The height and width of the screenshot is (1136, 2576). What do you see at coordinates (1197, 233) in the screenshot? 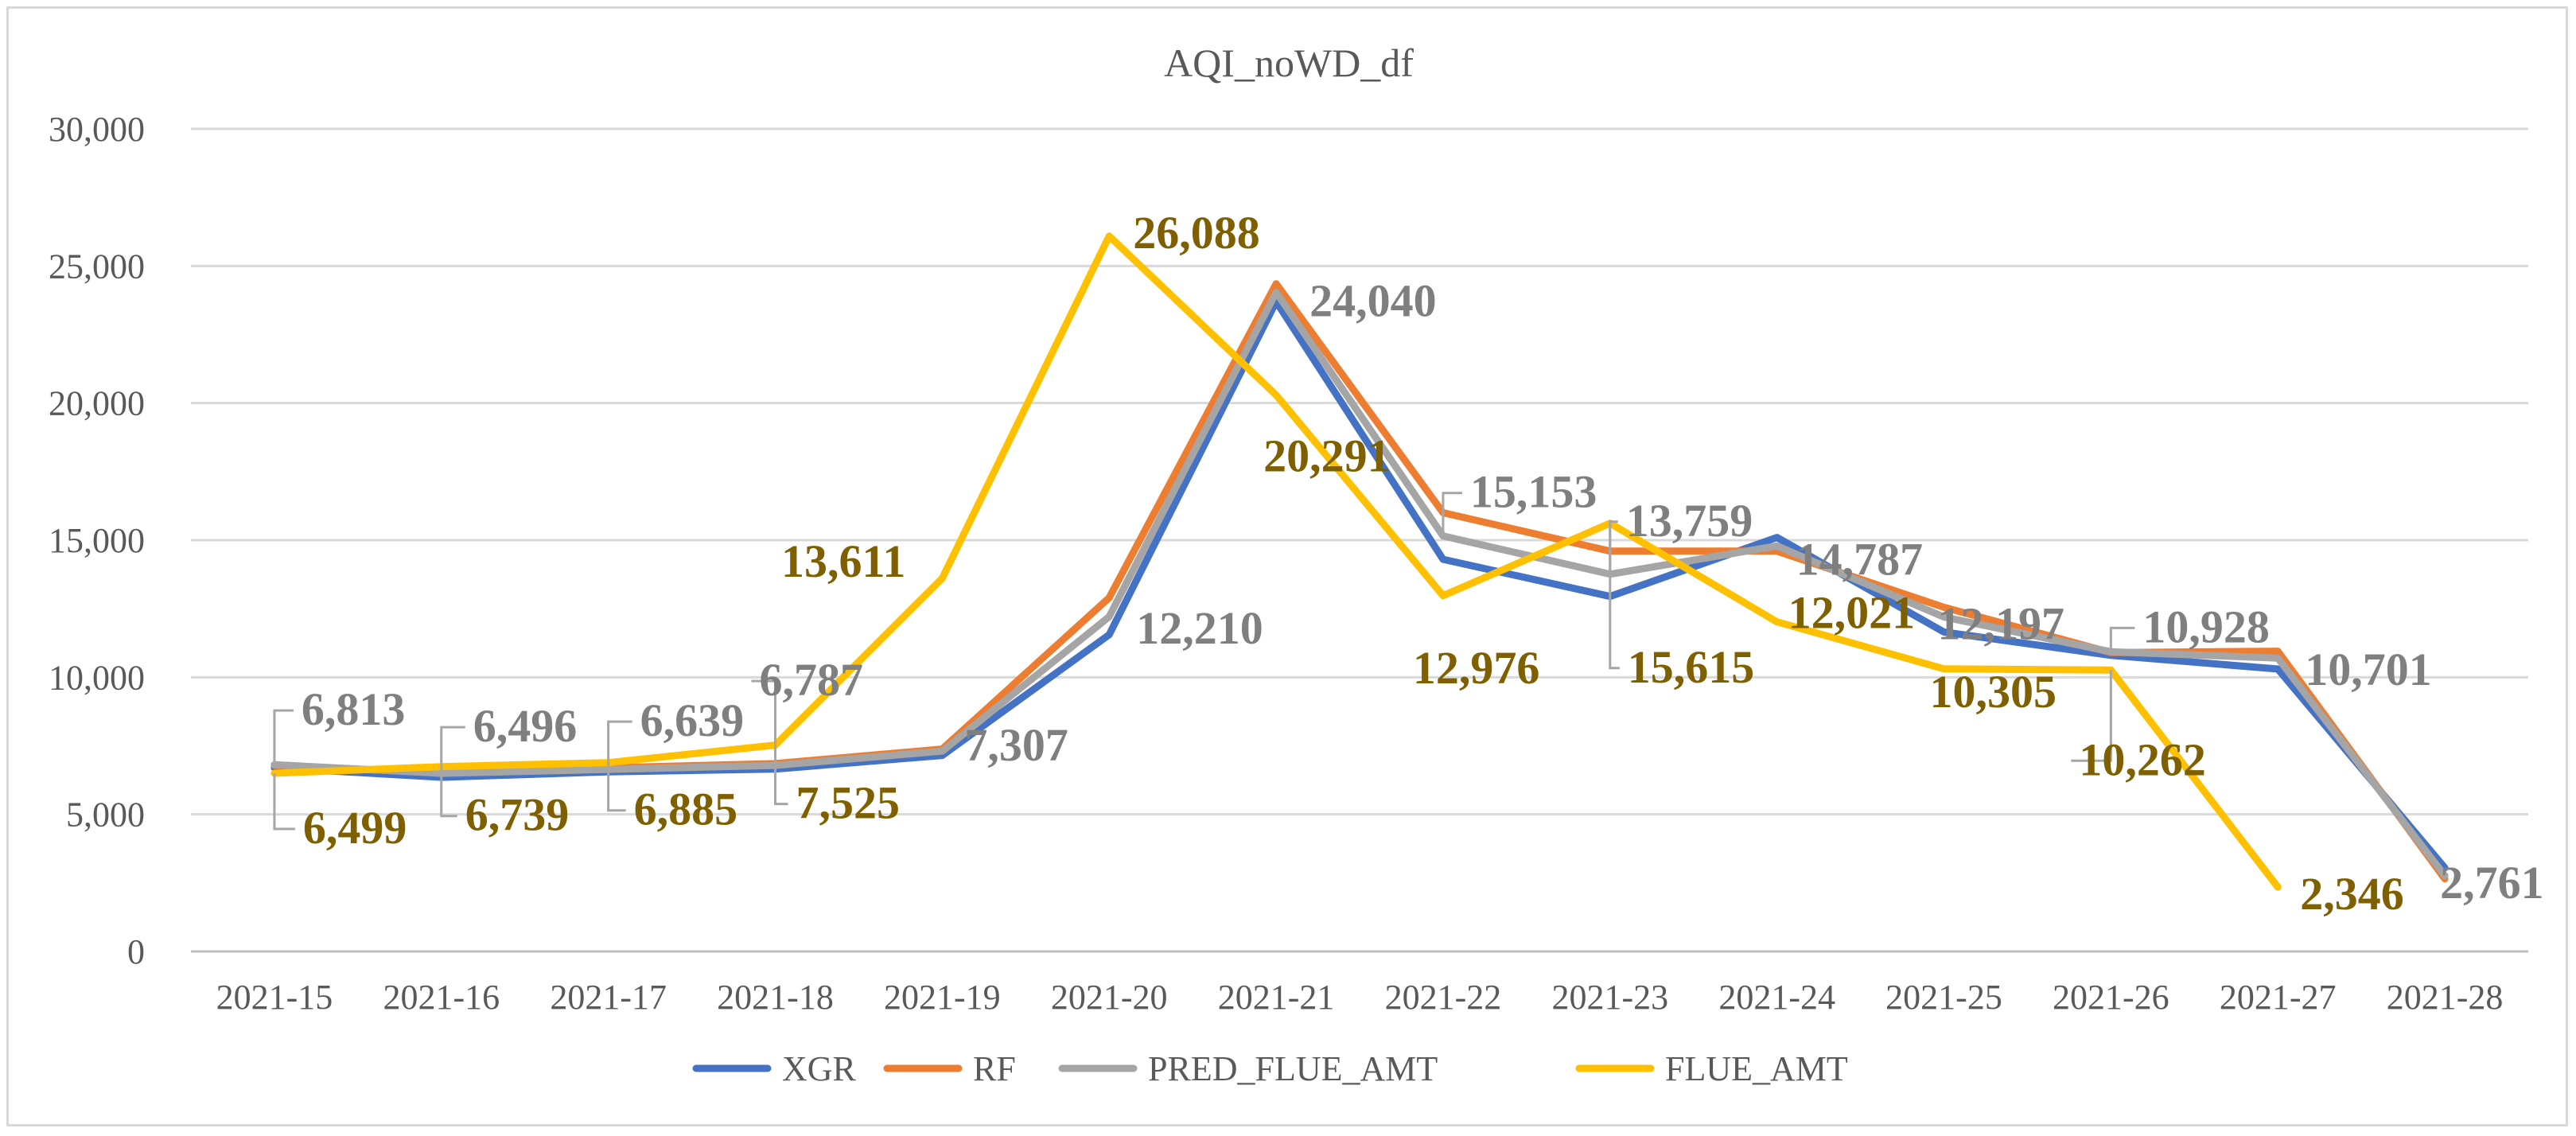
I see `data-label-flue-amt: 26,088` at bounding box center [1197, 233].